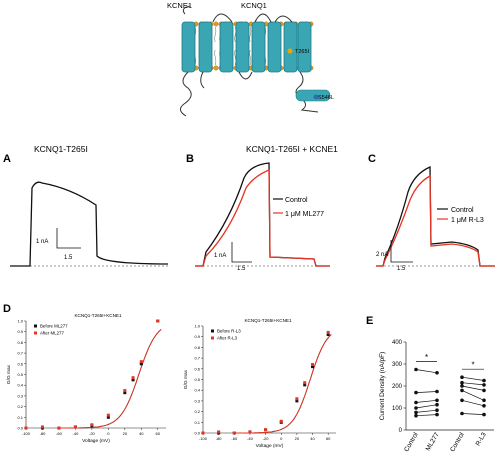  Describe the element at coordinates (304, 214) in the screenshot. I see `panel-b-legend-drug: 1 μM ML277` at that location.